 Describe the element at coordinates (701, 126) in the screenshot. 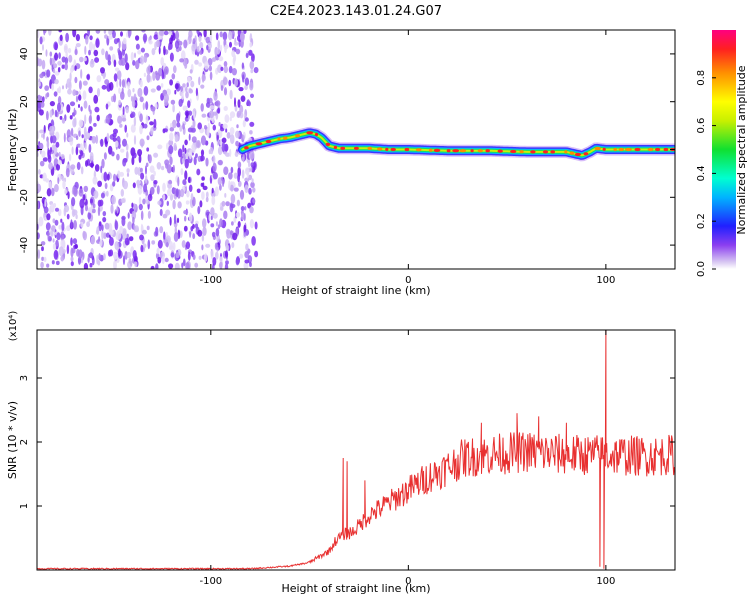

I see `colorbar-tick-label: 0.6` at that location.